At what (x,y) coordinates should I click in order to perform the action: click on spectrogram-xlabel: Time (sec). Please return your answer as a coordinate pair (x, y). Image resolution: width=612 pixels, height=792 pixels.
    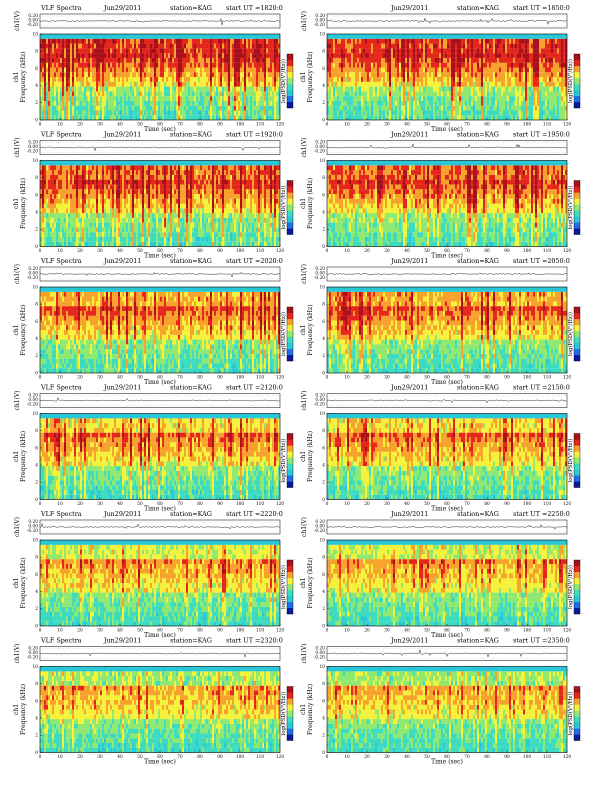
    Looking at the image, I should click on (447, 129).